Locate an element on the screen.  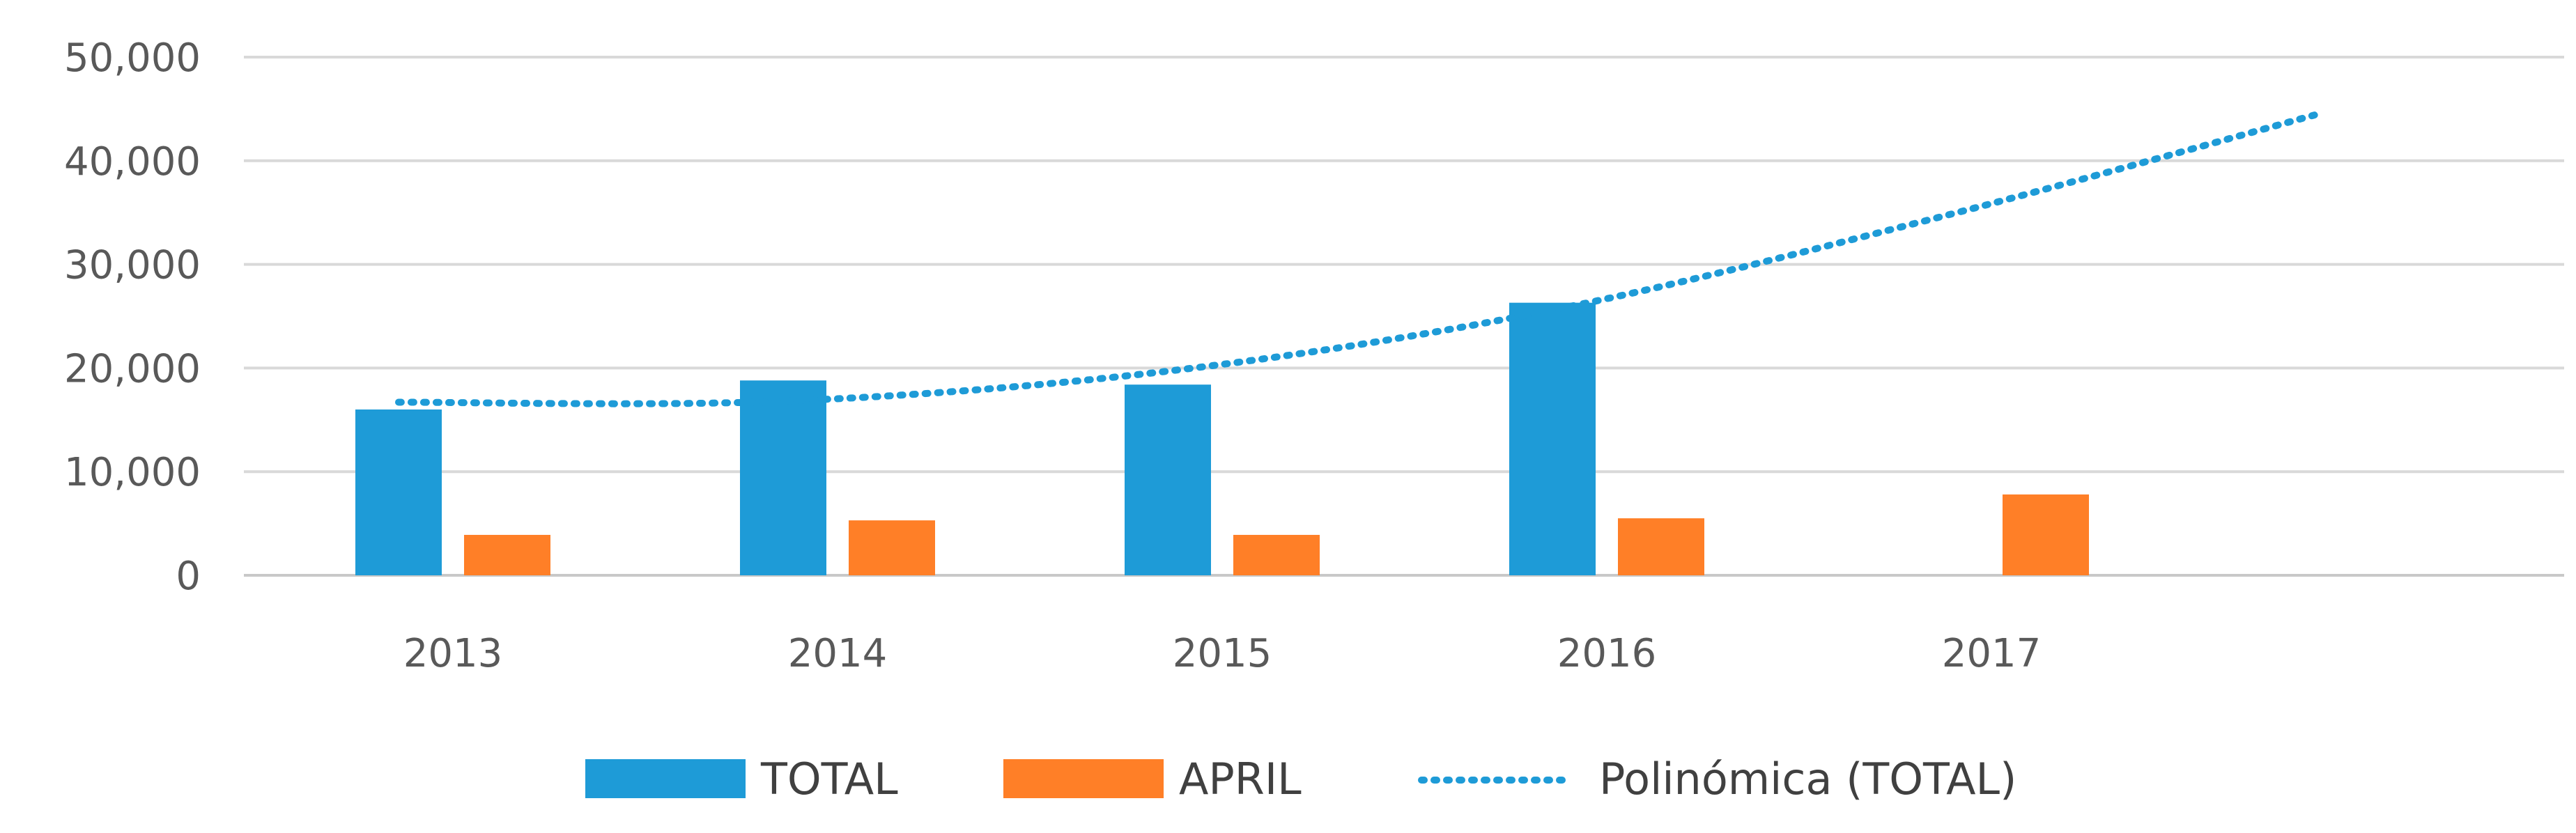
x-tick-label: 2017 is located at coordinates (1992, 653).